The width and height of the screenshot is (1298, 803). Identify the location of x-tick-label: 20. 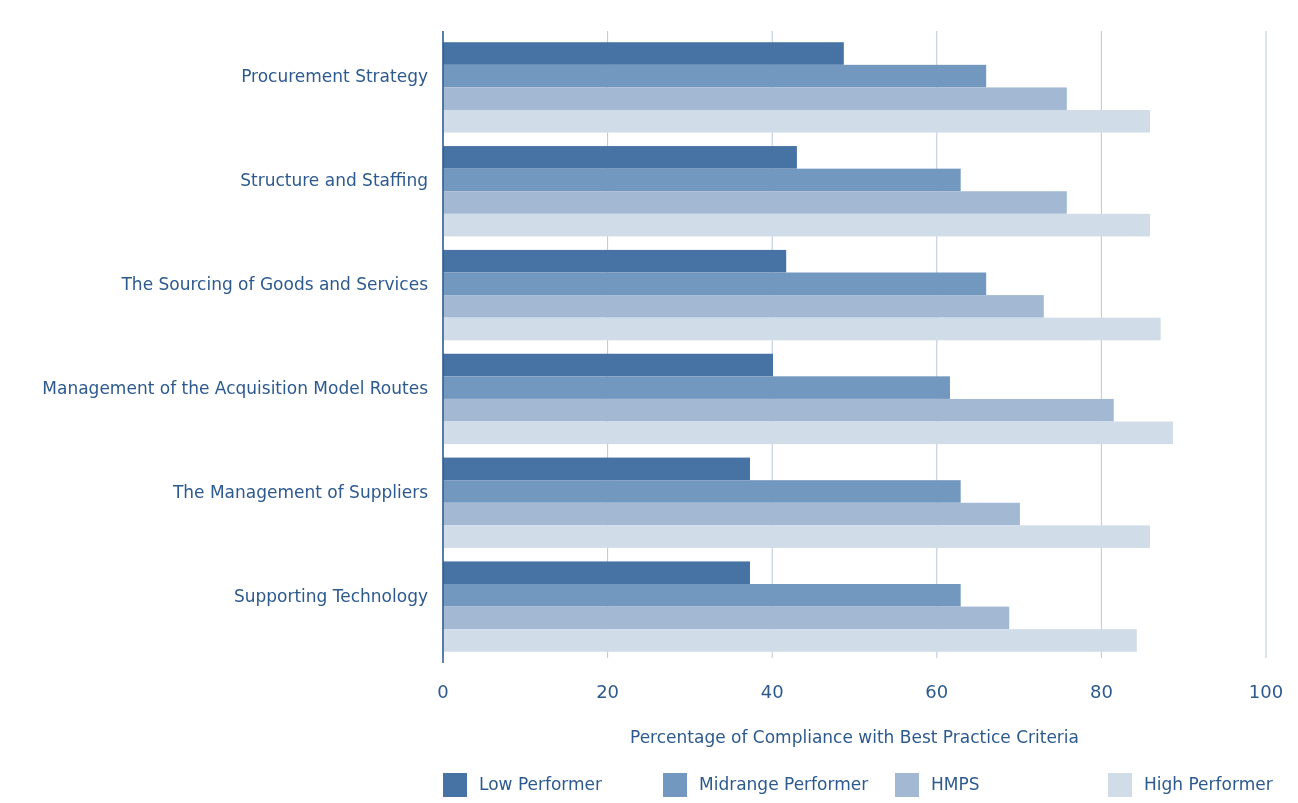
(608, 691).